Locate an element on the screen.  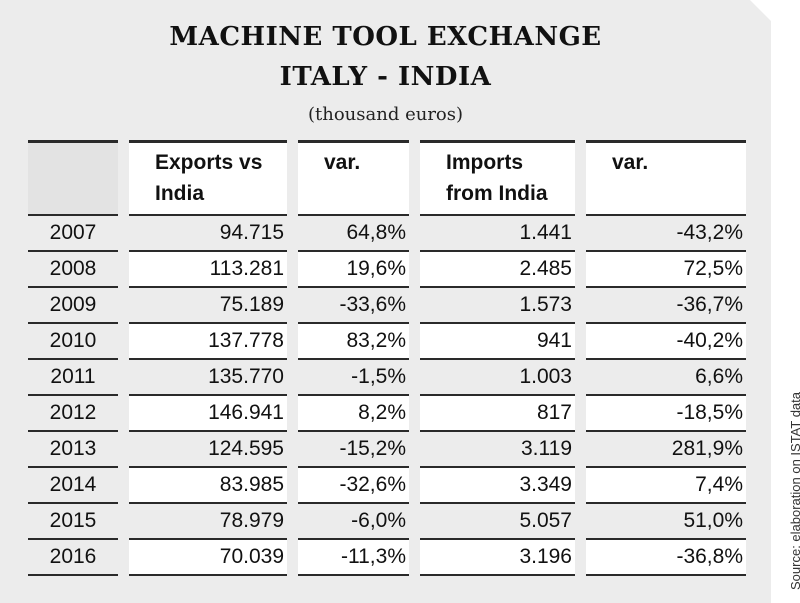
cell-imports: 1.441 is located at coordinates (497, 234).